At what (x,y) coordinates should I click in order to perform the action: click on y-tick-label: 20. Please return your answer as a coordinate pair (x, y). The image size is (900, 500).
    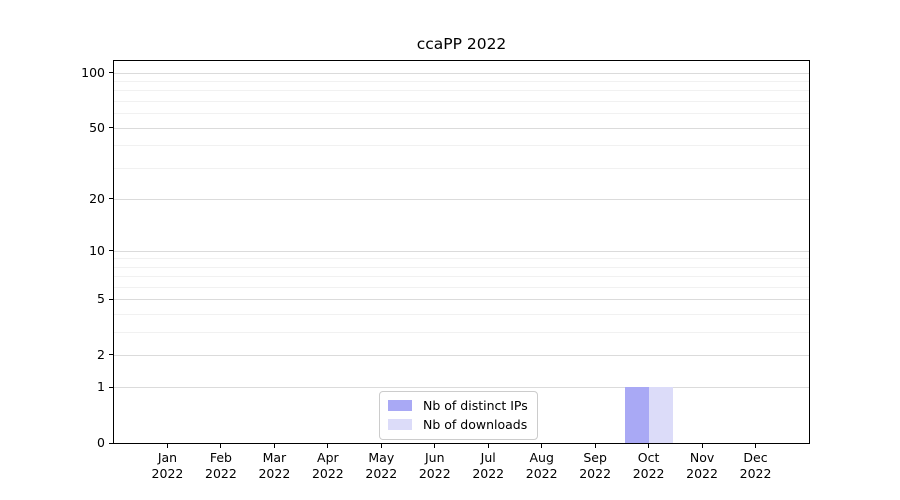
    Looking at the image, I should click on (97, 198).